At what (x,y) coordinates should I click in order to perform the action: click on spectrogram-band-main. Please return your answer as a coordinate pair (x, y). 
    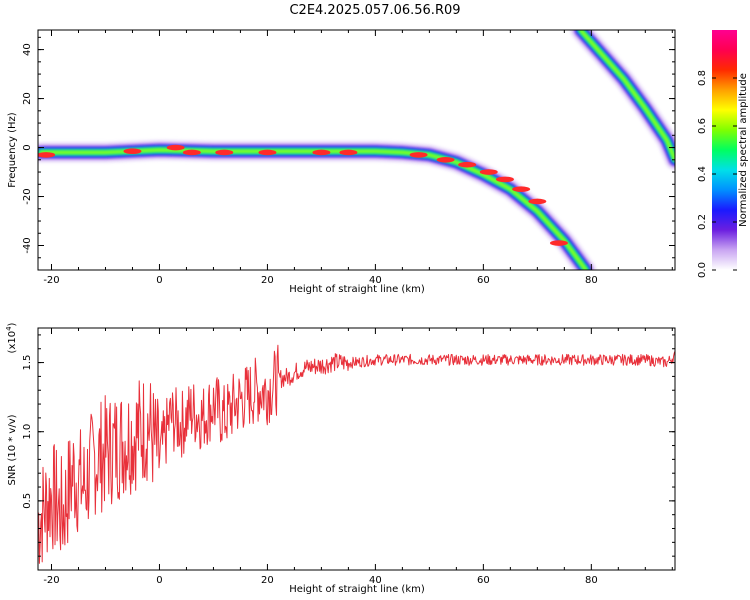
    Looking at the image, I should click on (313, 209).